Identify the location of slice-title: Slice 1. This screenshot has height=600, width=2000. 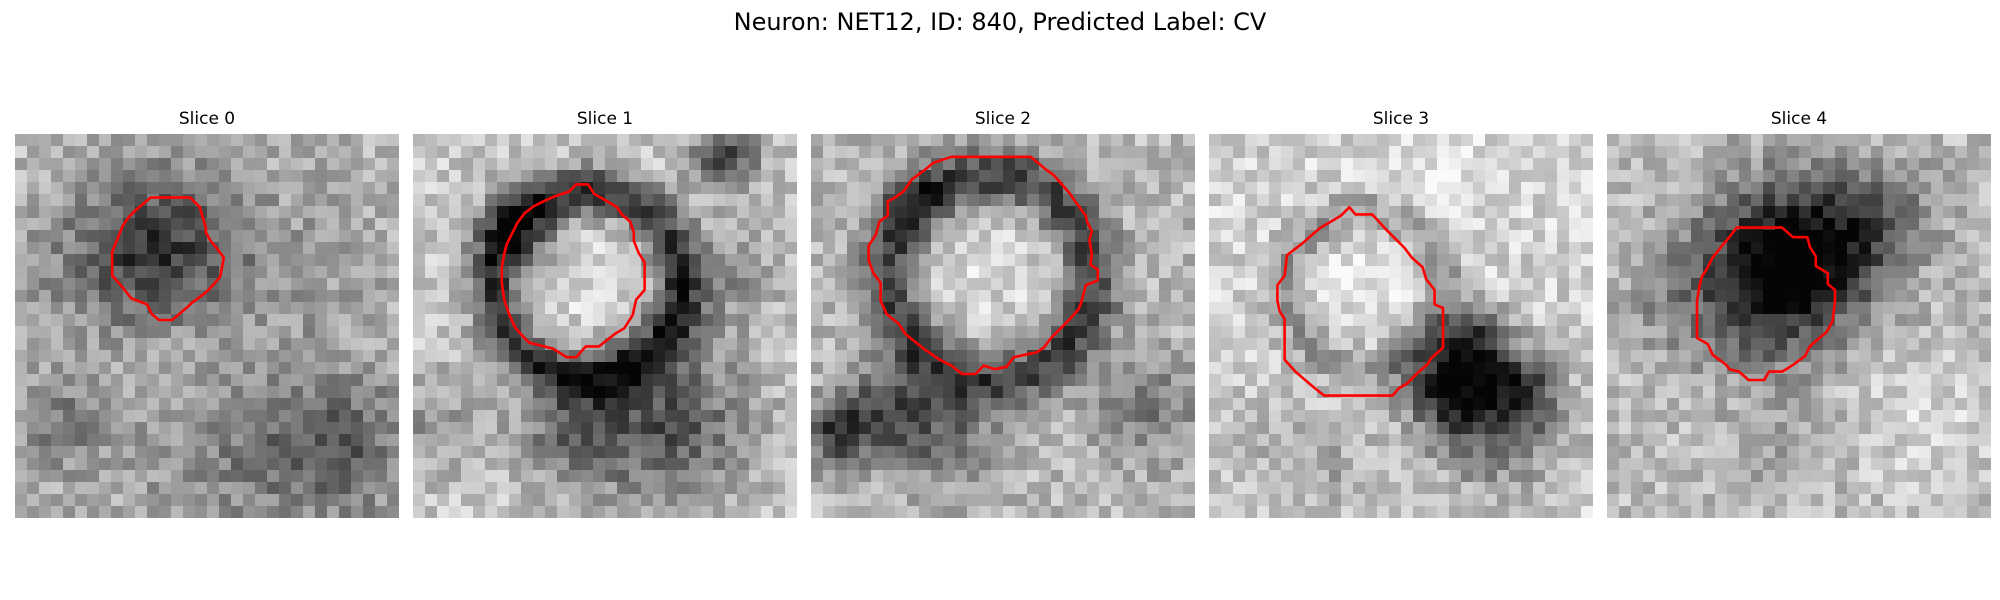
(605, 119).